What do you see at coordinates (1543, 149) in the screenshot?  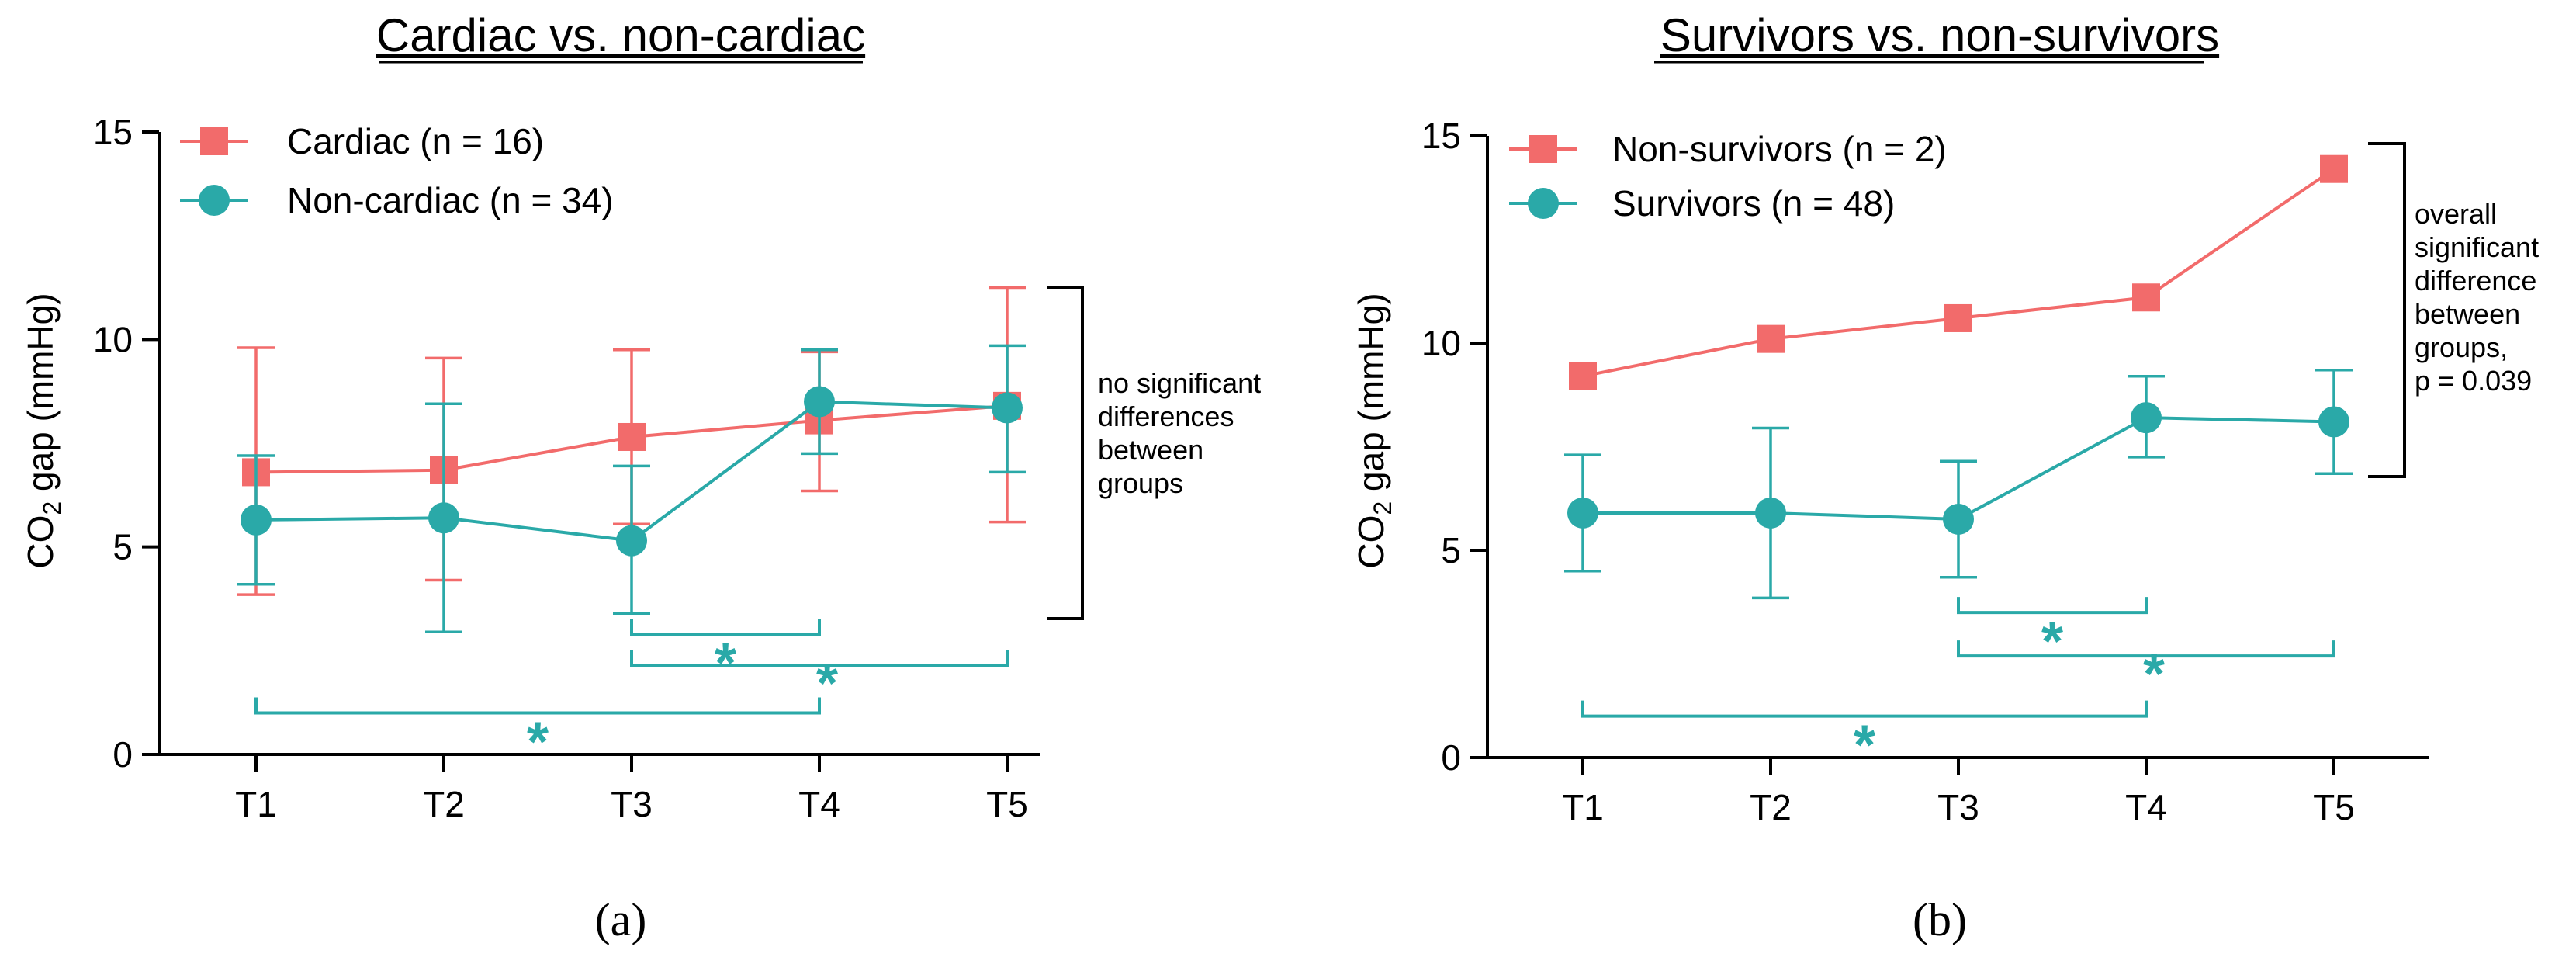 I see `legend-marker-non-survivors` at bounding box center [1543, 149].